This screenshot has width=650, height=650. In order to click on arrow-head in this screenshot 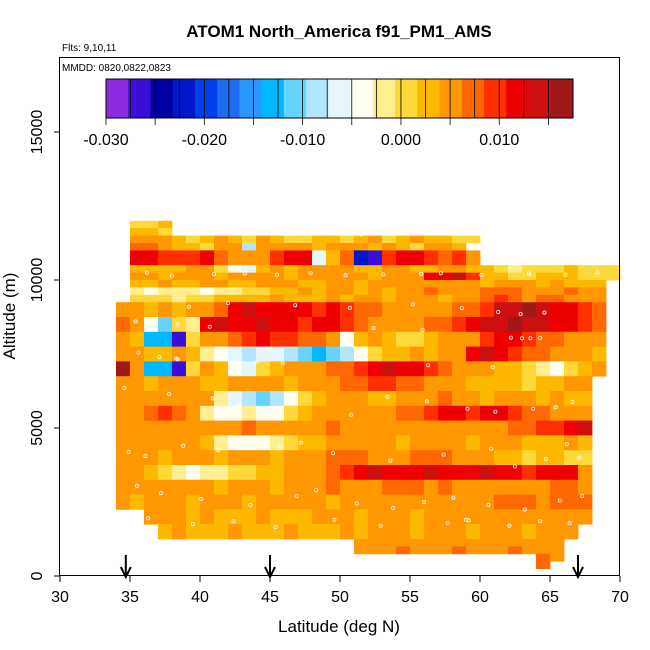, I will do `click(270, 573)`.